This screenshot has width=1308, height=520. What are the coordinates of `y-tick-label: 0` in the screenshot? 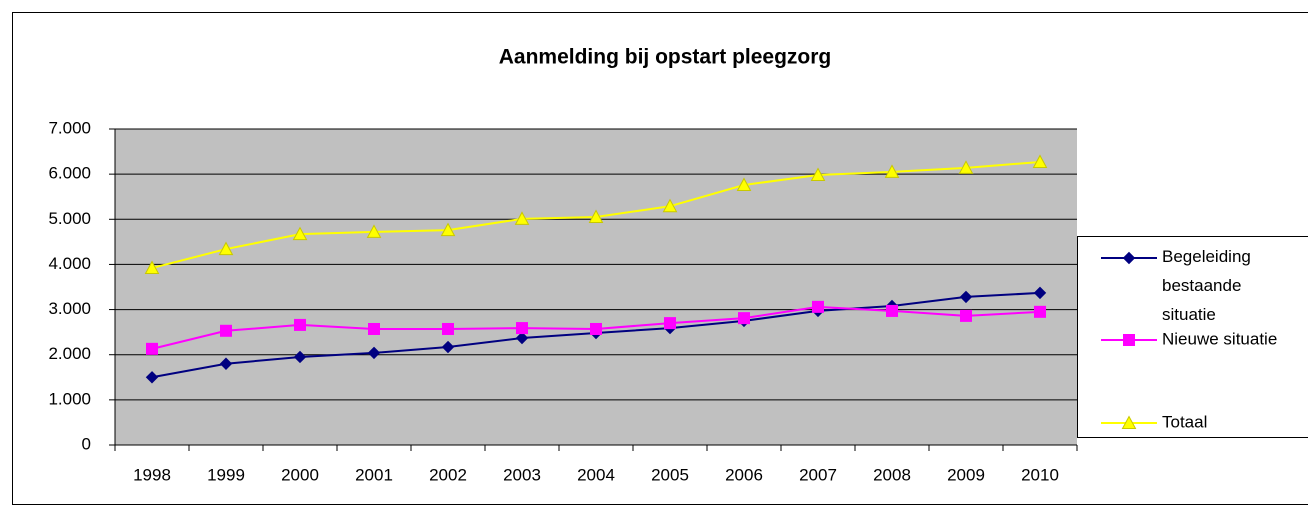 It's located at (86, 443).